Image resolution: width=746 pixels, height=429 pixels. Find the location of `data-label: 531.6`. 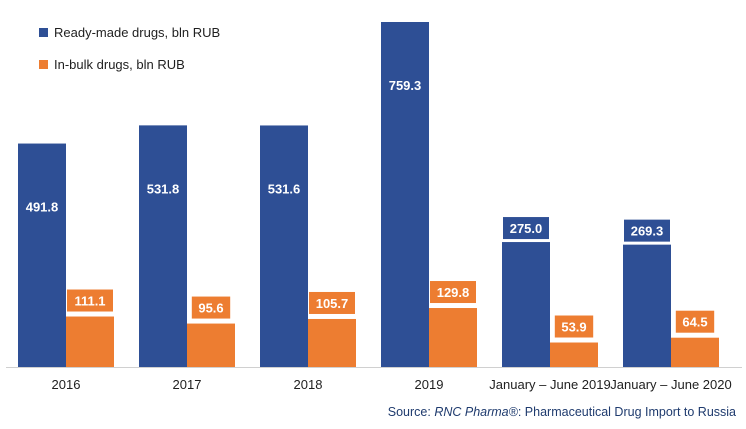

data-label: 531.6 is located at coordinates (284, 188).